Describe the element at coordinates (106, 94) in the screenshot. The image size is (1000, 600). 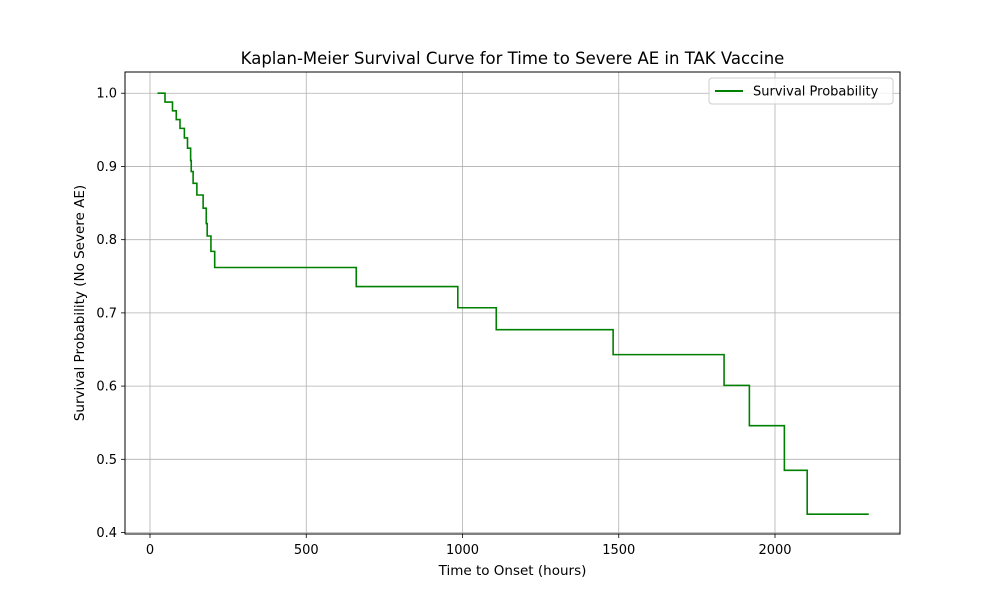
I see `y-tick-label: 1.0` at that location.